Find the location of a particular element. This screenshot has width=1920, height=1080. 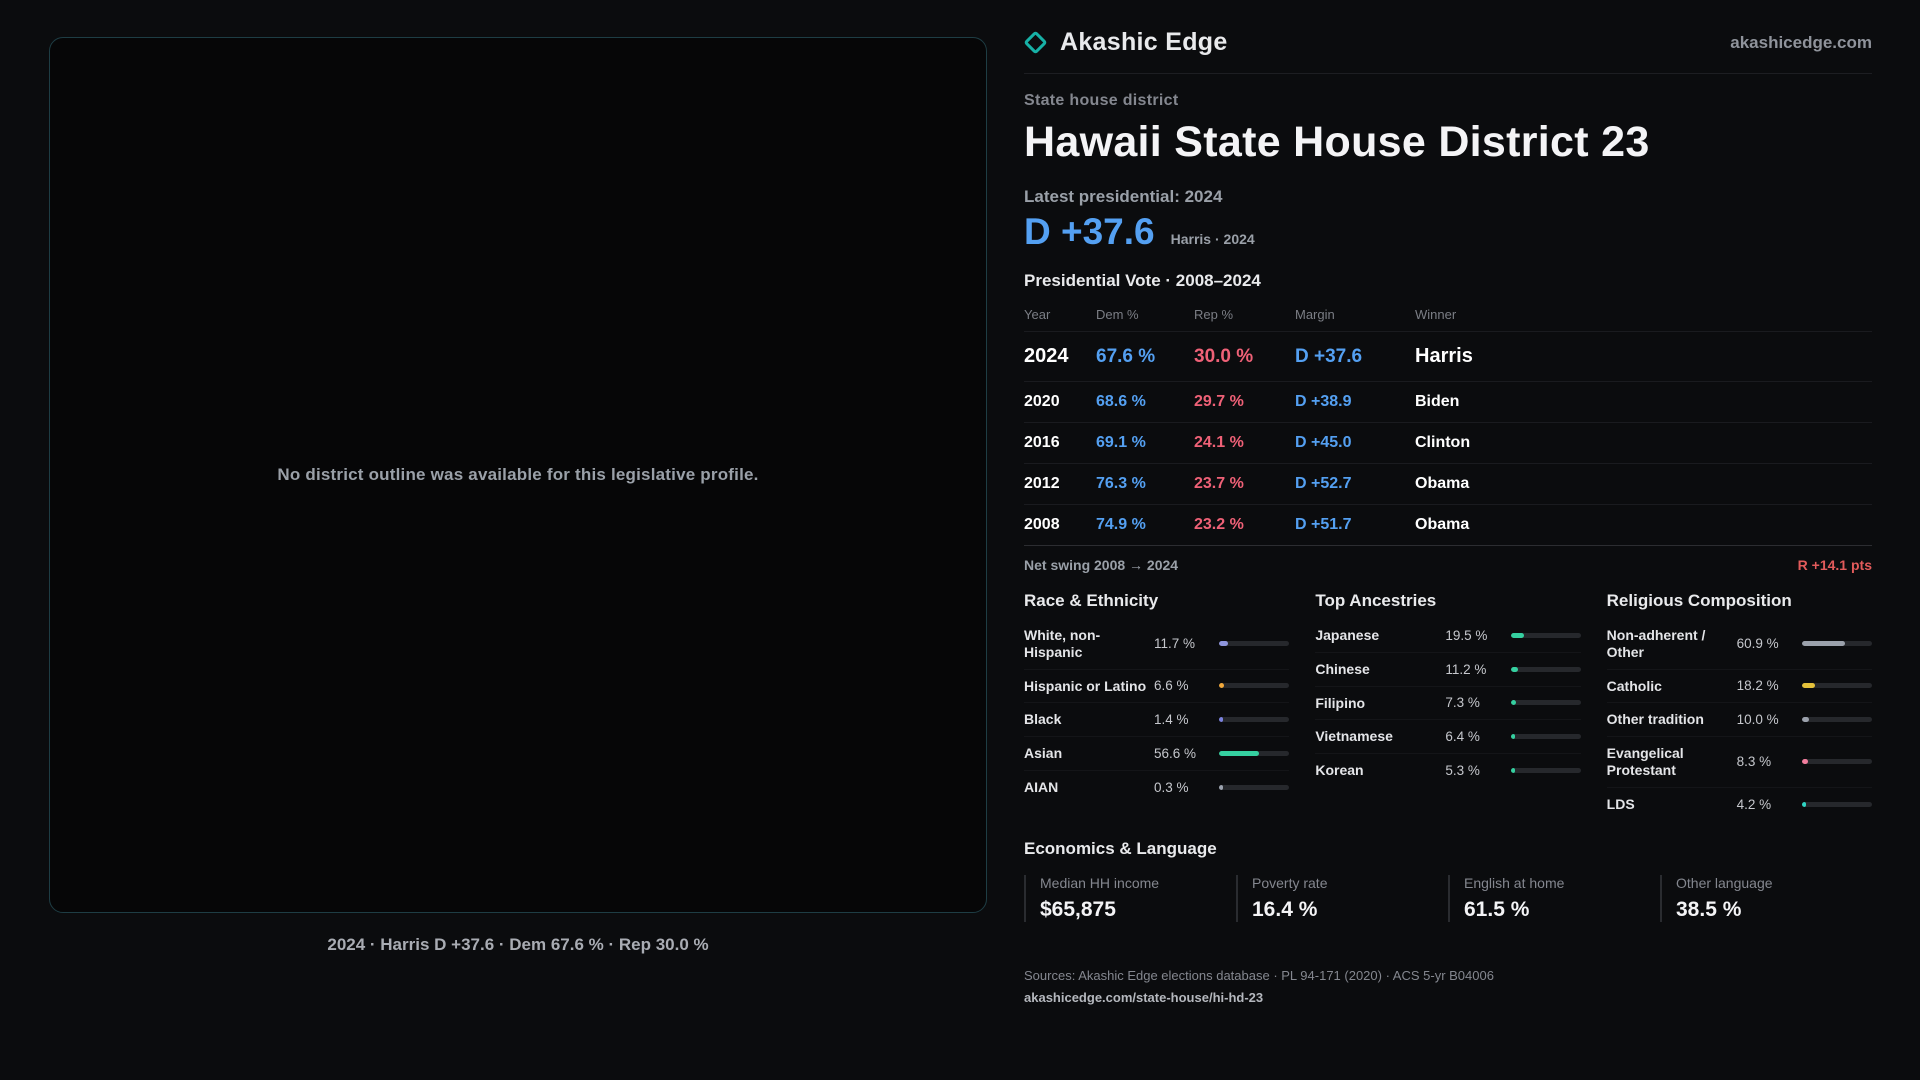

demo-value: 11.7 % is located at coordinates (1175, 644).